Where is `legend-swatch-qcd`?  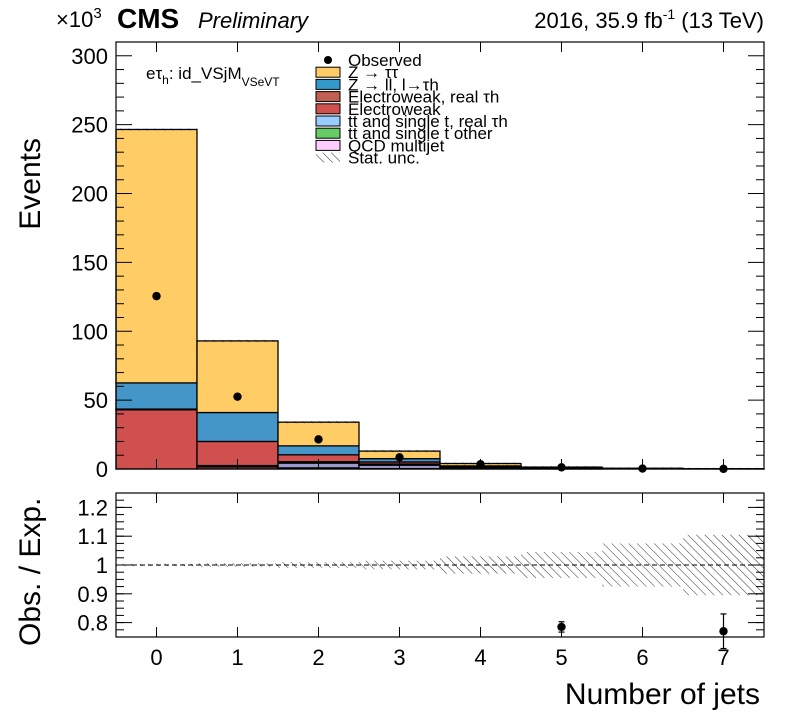 legend-swatch-qcd is located at coordinates (328, 145).